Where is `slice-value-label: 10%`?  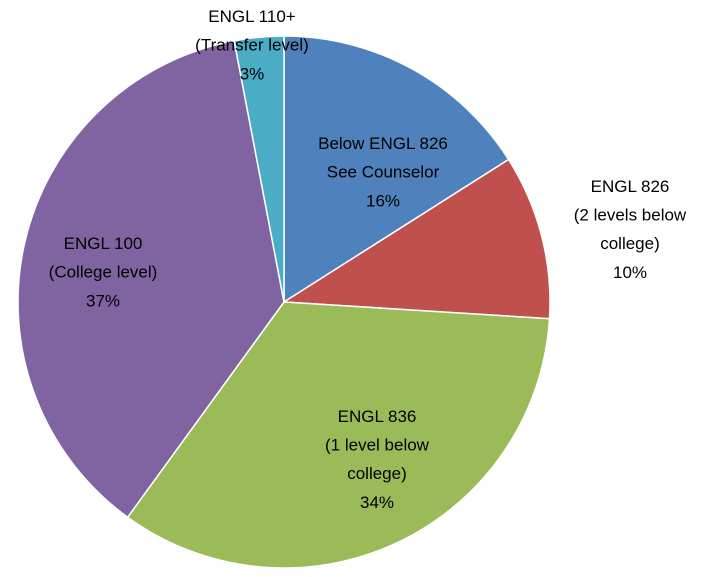
slice-value-label: 10% is located at coordinates (630, 272).